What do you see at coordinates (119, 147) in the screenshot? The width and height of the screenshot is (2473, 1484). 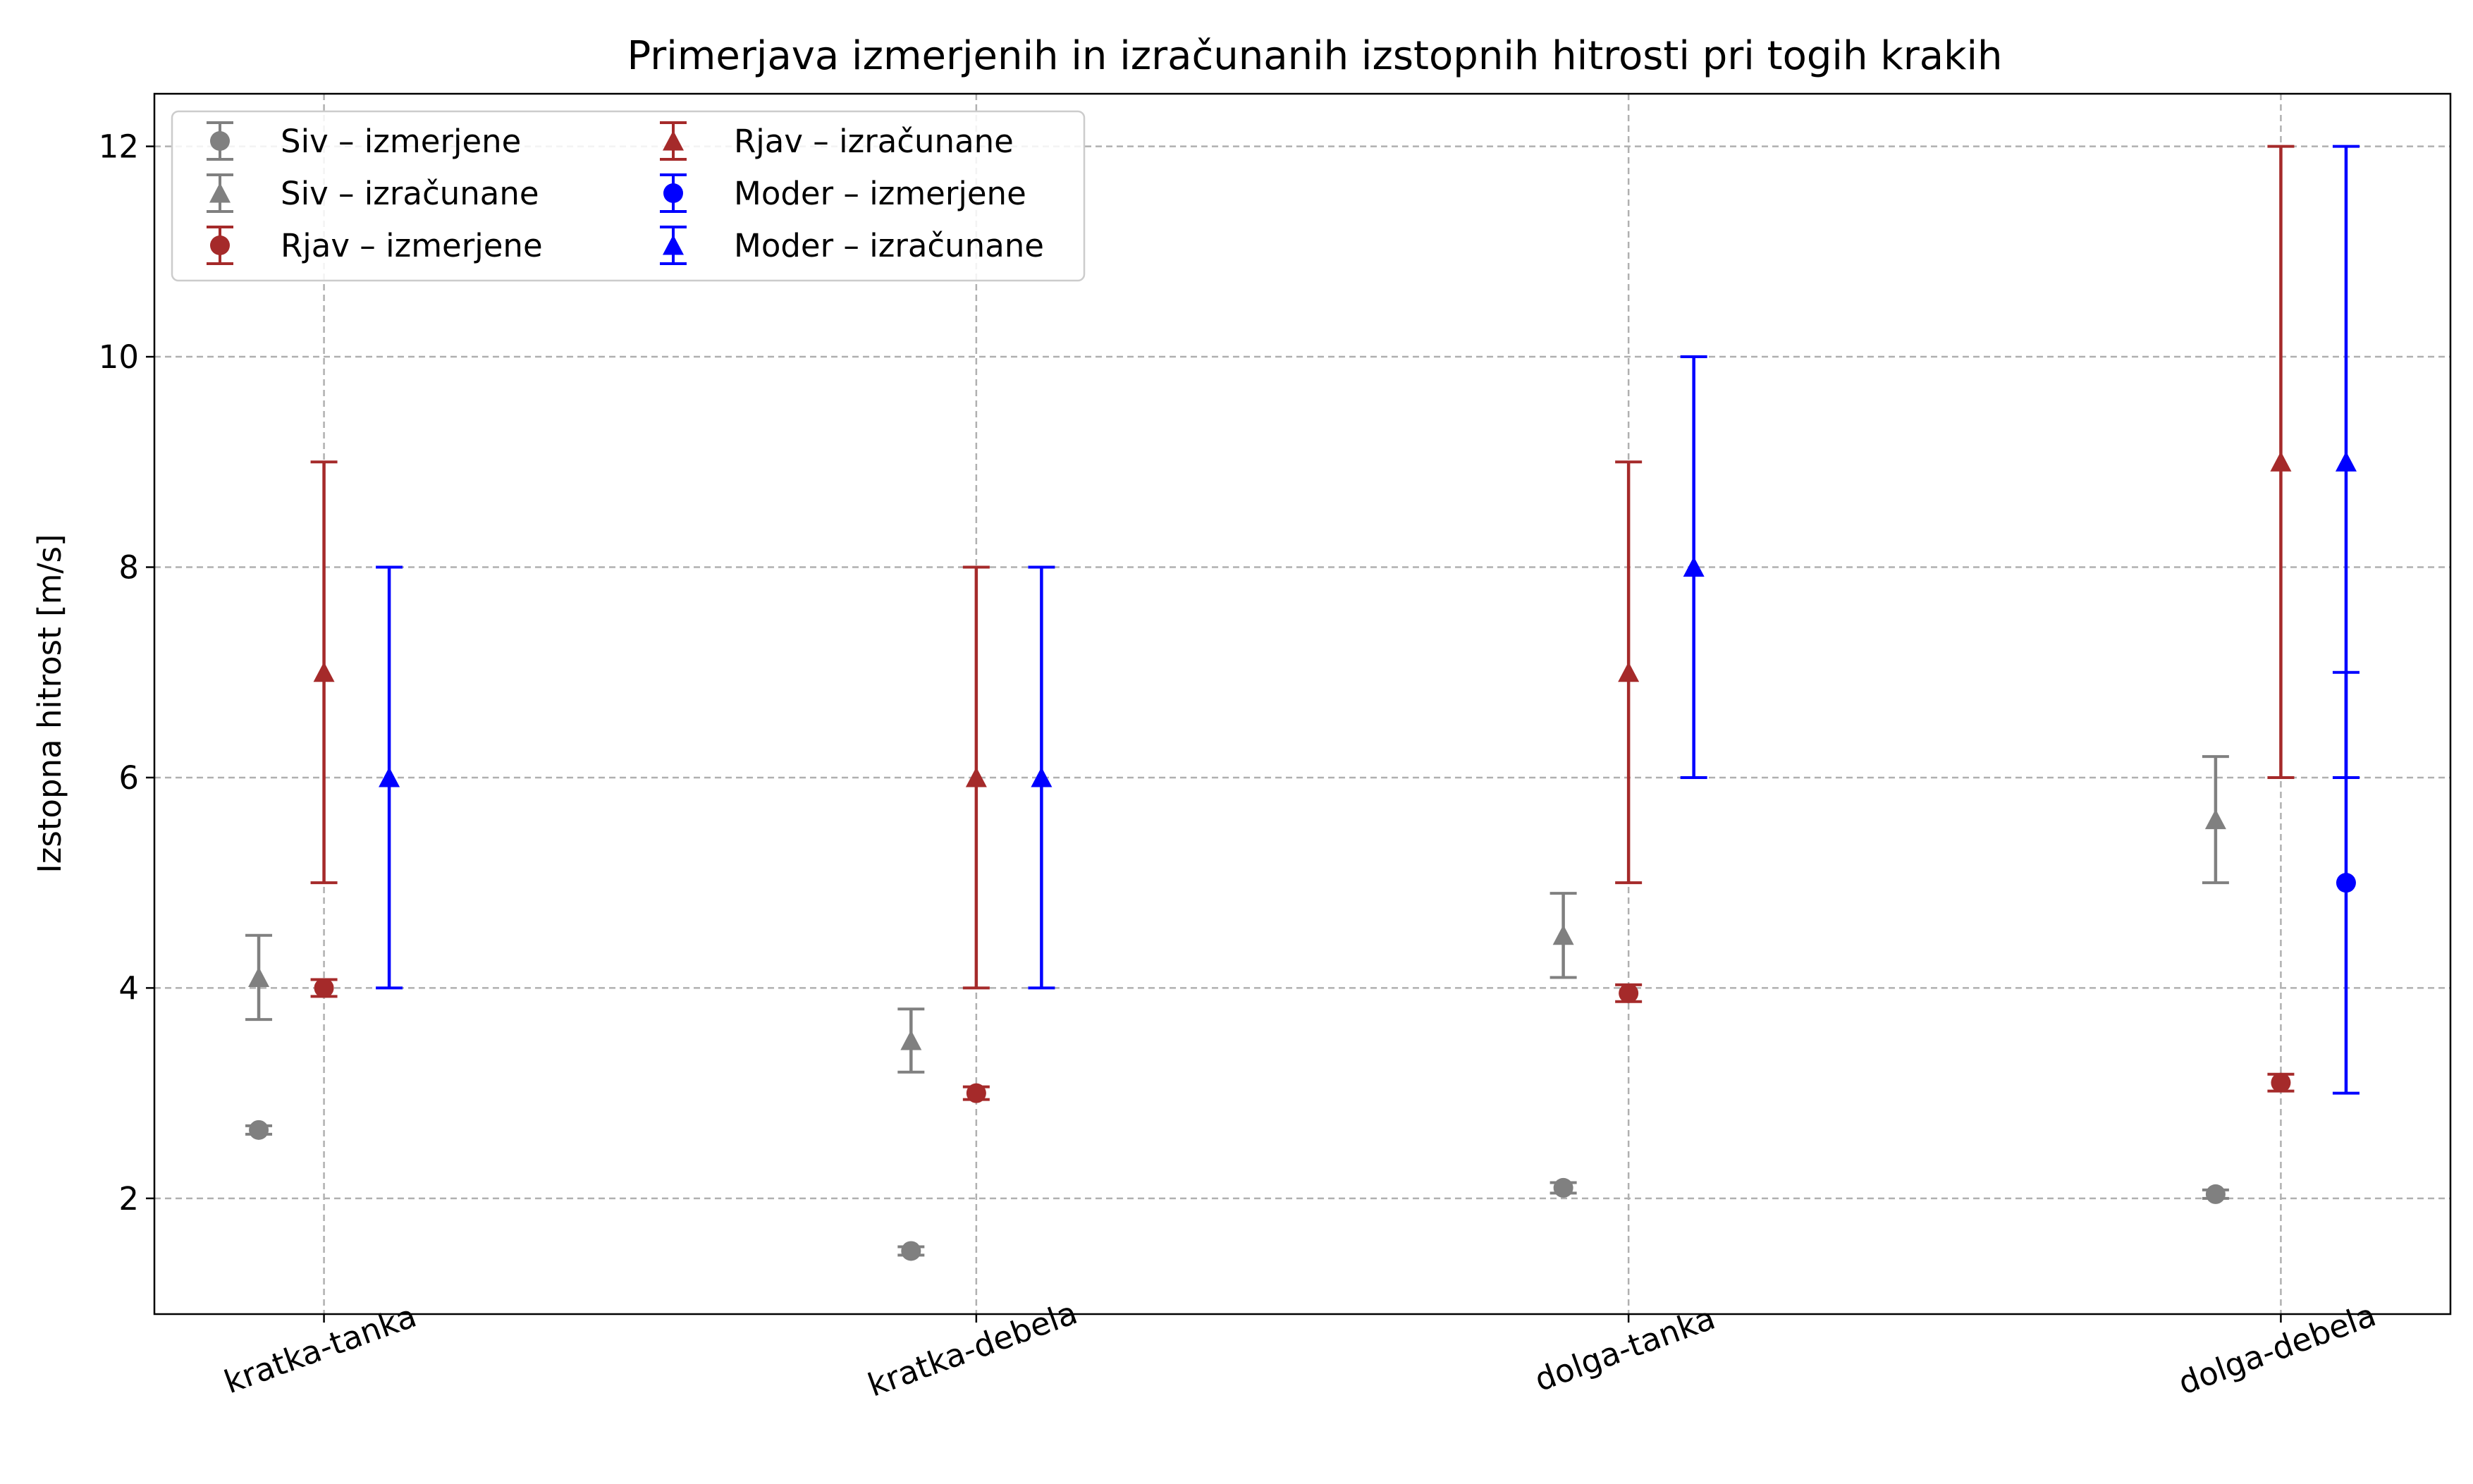 I see `y-tick-label: 12` at bounding box center [119, 147].